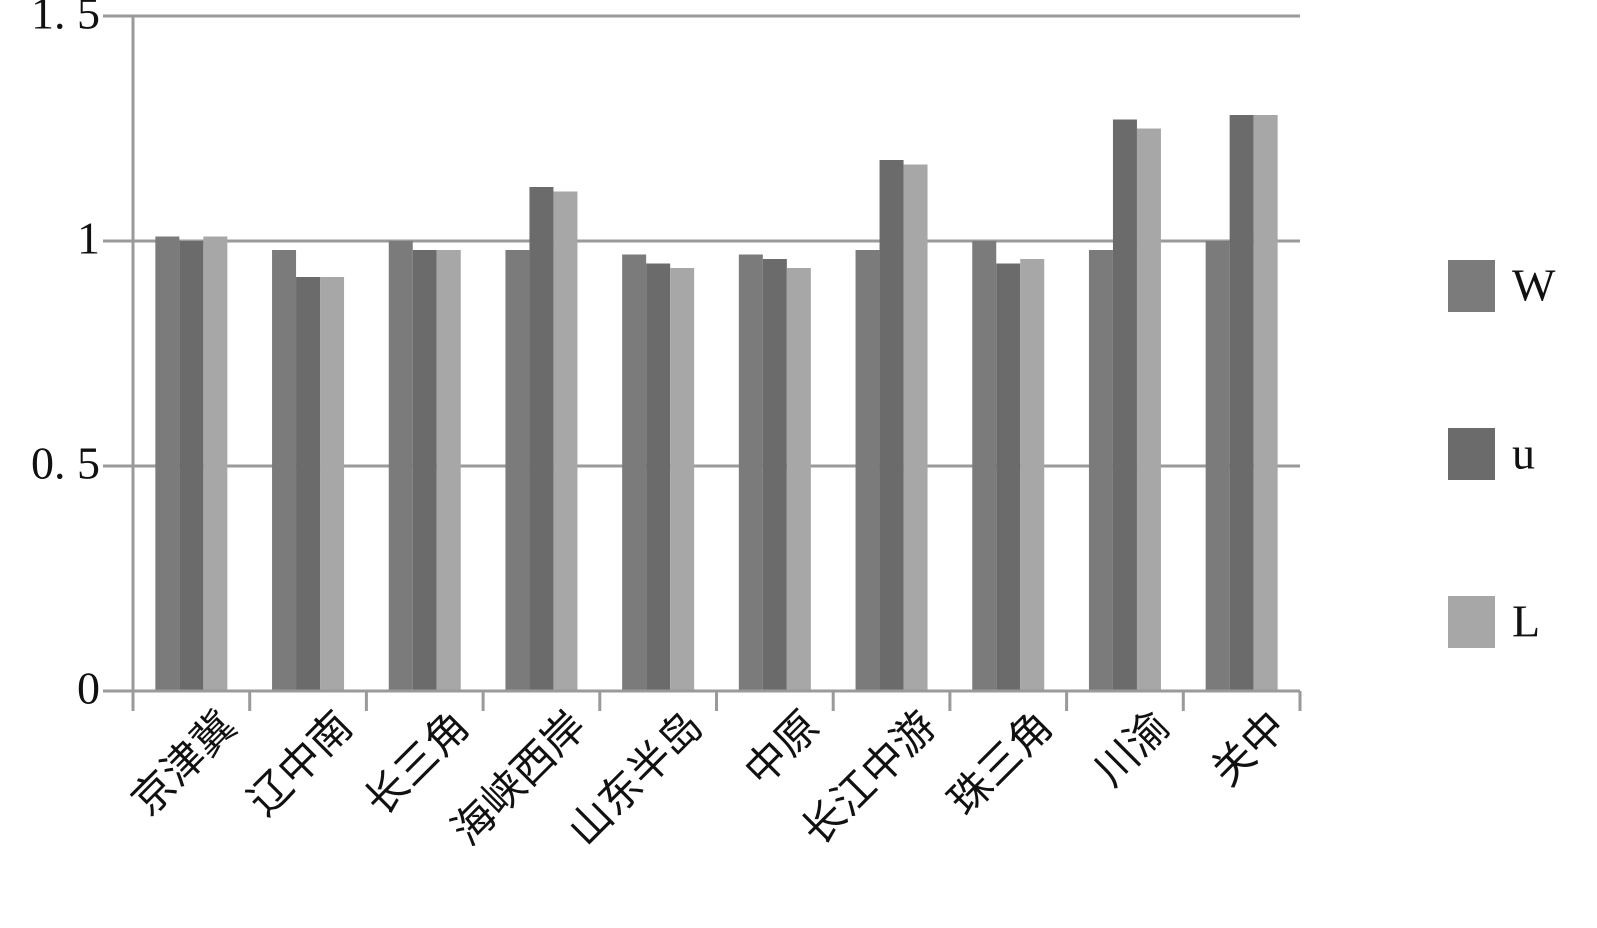 The image size is (1597, 928). Describe the element at coordinates (184, 764) in the screenshot. I see `x-tick-label: 京津冀` at that location.